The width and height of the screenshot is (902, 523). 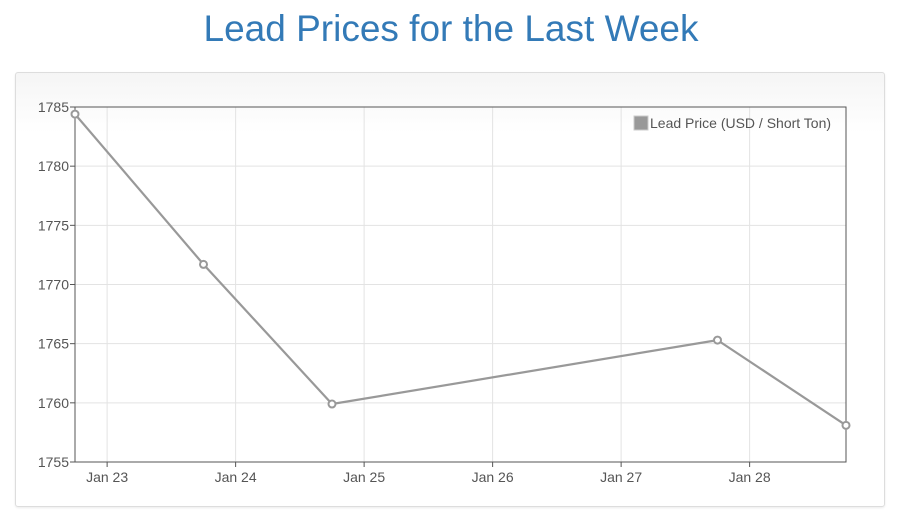 What do you see at coordinates (740, 123) in the screenshot?
I see `legend-label: Lead Price (USD / Short Ton)` at bounding box center [740, 123].